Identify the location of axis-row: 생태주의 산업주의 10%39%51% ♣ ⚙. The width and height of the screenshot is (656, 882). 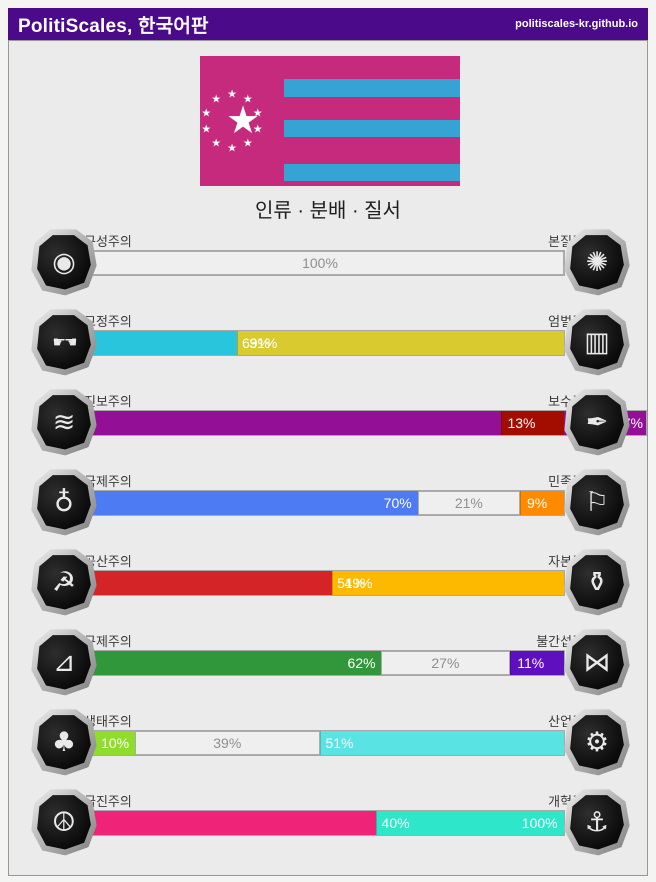
(328, 735).